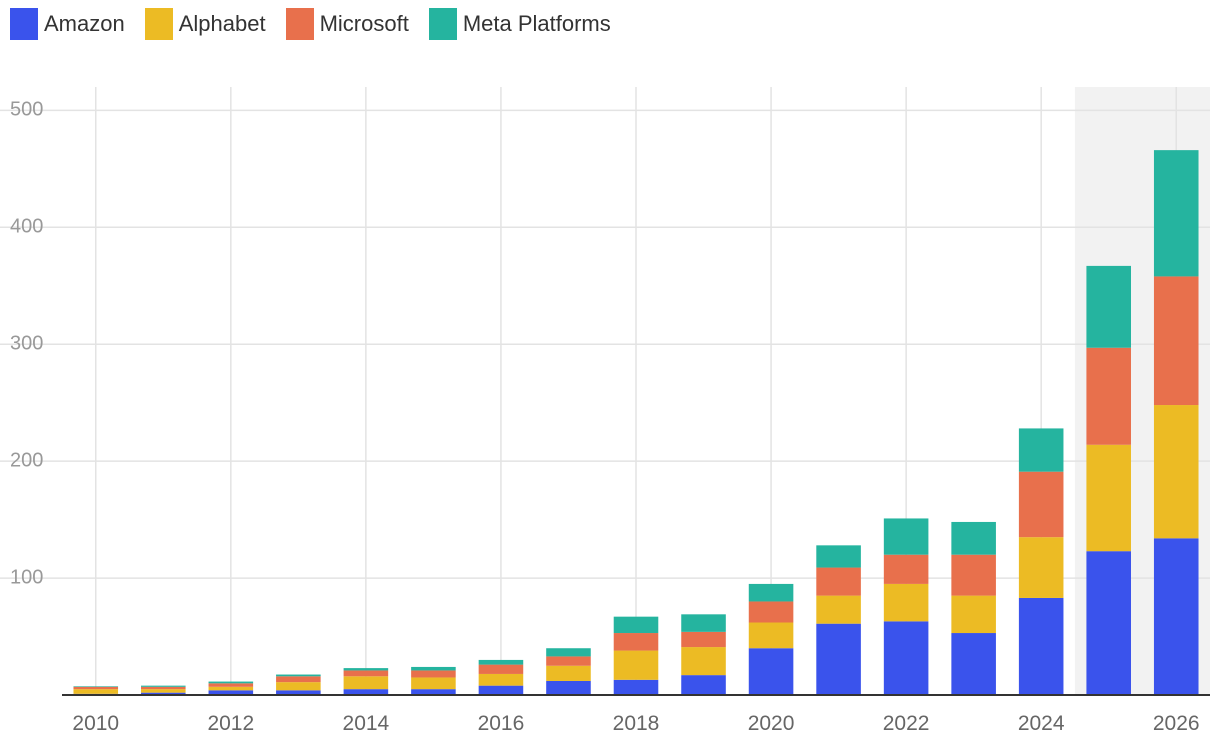 This screenshot has width=1220, height=748. Describe the element at coordinates (230, 723) in the screenshot. I see `x-tick-label: 2012` at that location.